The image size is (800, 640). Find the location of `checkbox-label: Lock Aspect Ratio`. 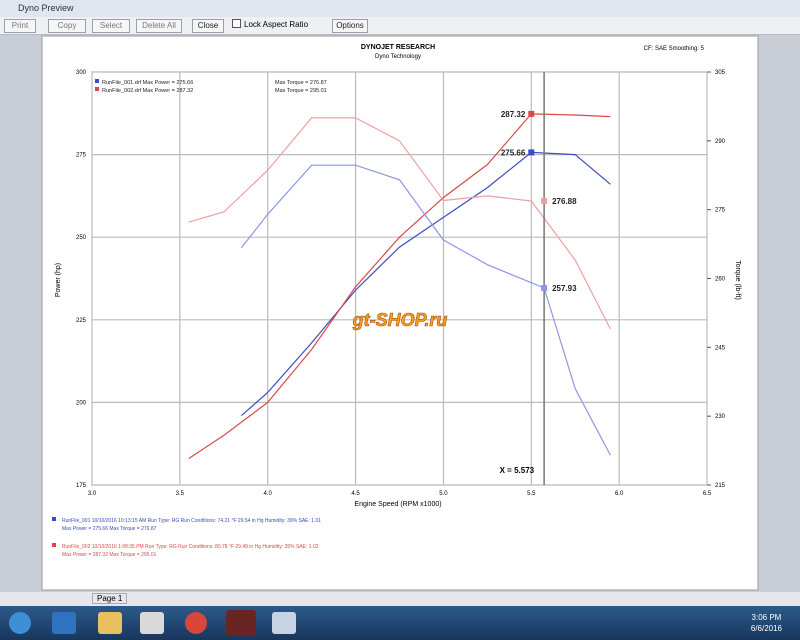

checkbox-label: Lock Aspect Ratio is located at coordinates (276, 24).